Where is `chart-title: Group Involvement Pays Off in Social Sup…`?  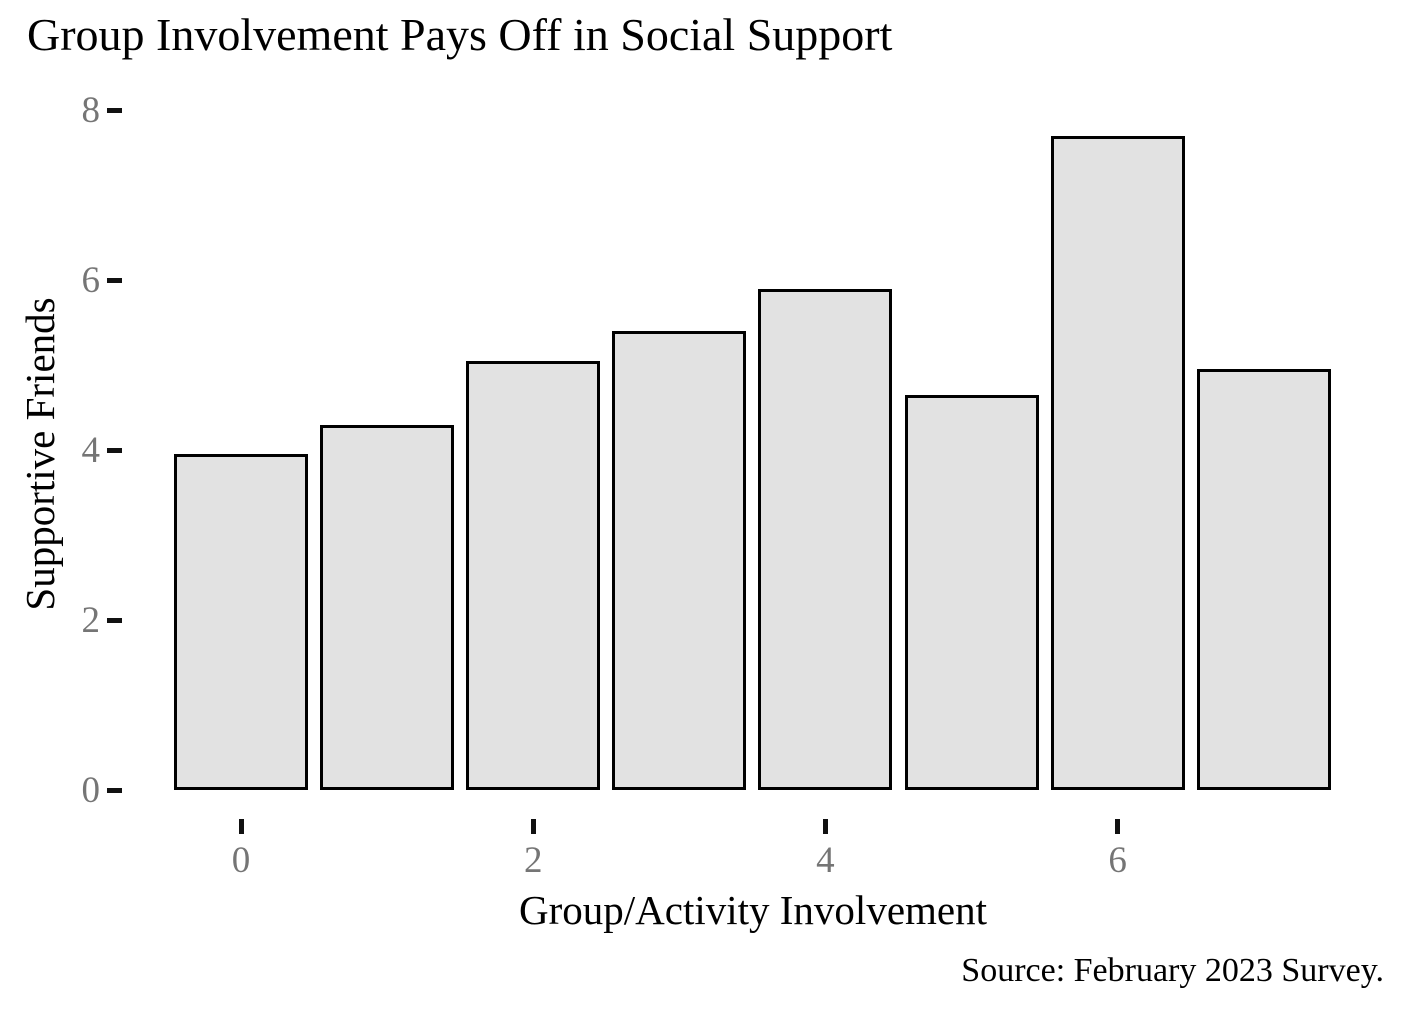
chart-title: Group Involvement Pays Off in Social Sup… is located at coordinates (460, 34).